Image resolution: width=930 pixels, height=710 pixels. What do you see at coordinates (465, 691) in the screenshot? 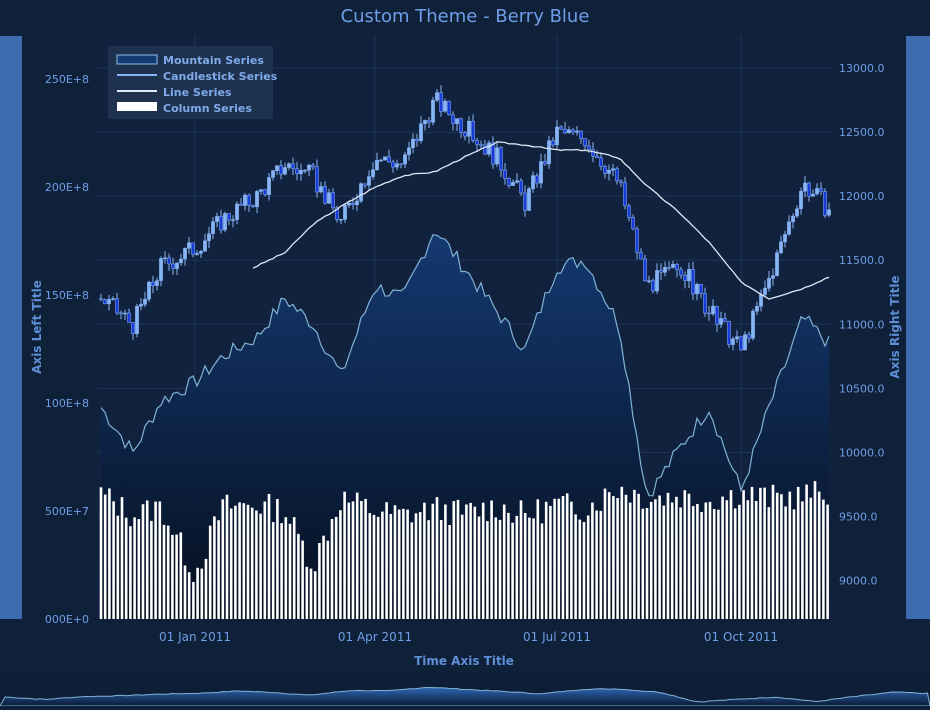
I see `overview-navigator` at bounding box center [465, 691].